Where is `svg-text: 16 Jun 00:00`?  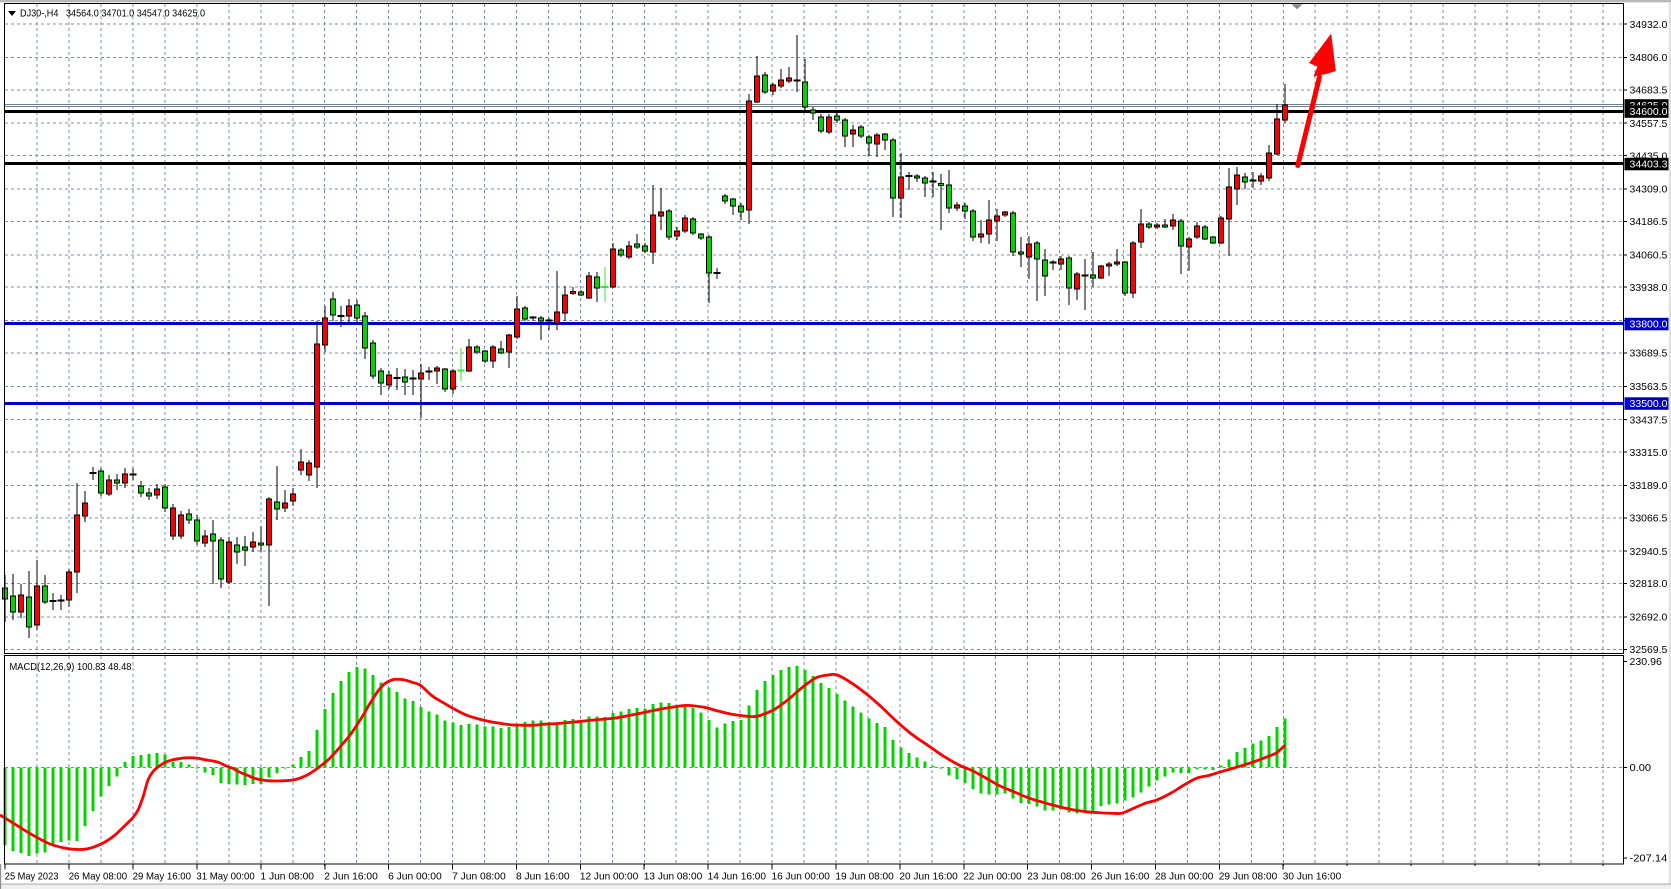 svg-text: 16 Jun 00:00 is located at coordinates (801, 877).